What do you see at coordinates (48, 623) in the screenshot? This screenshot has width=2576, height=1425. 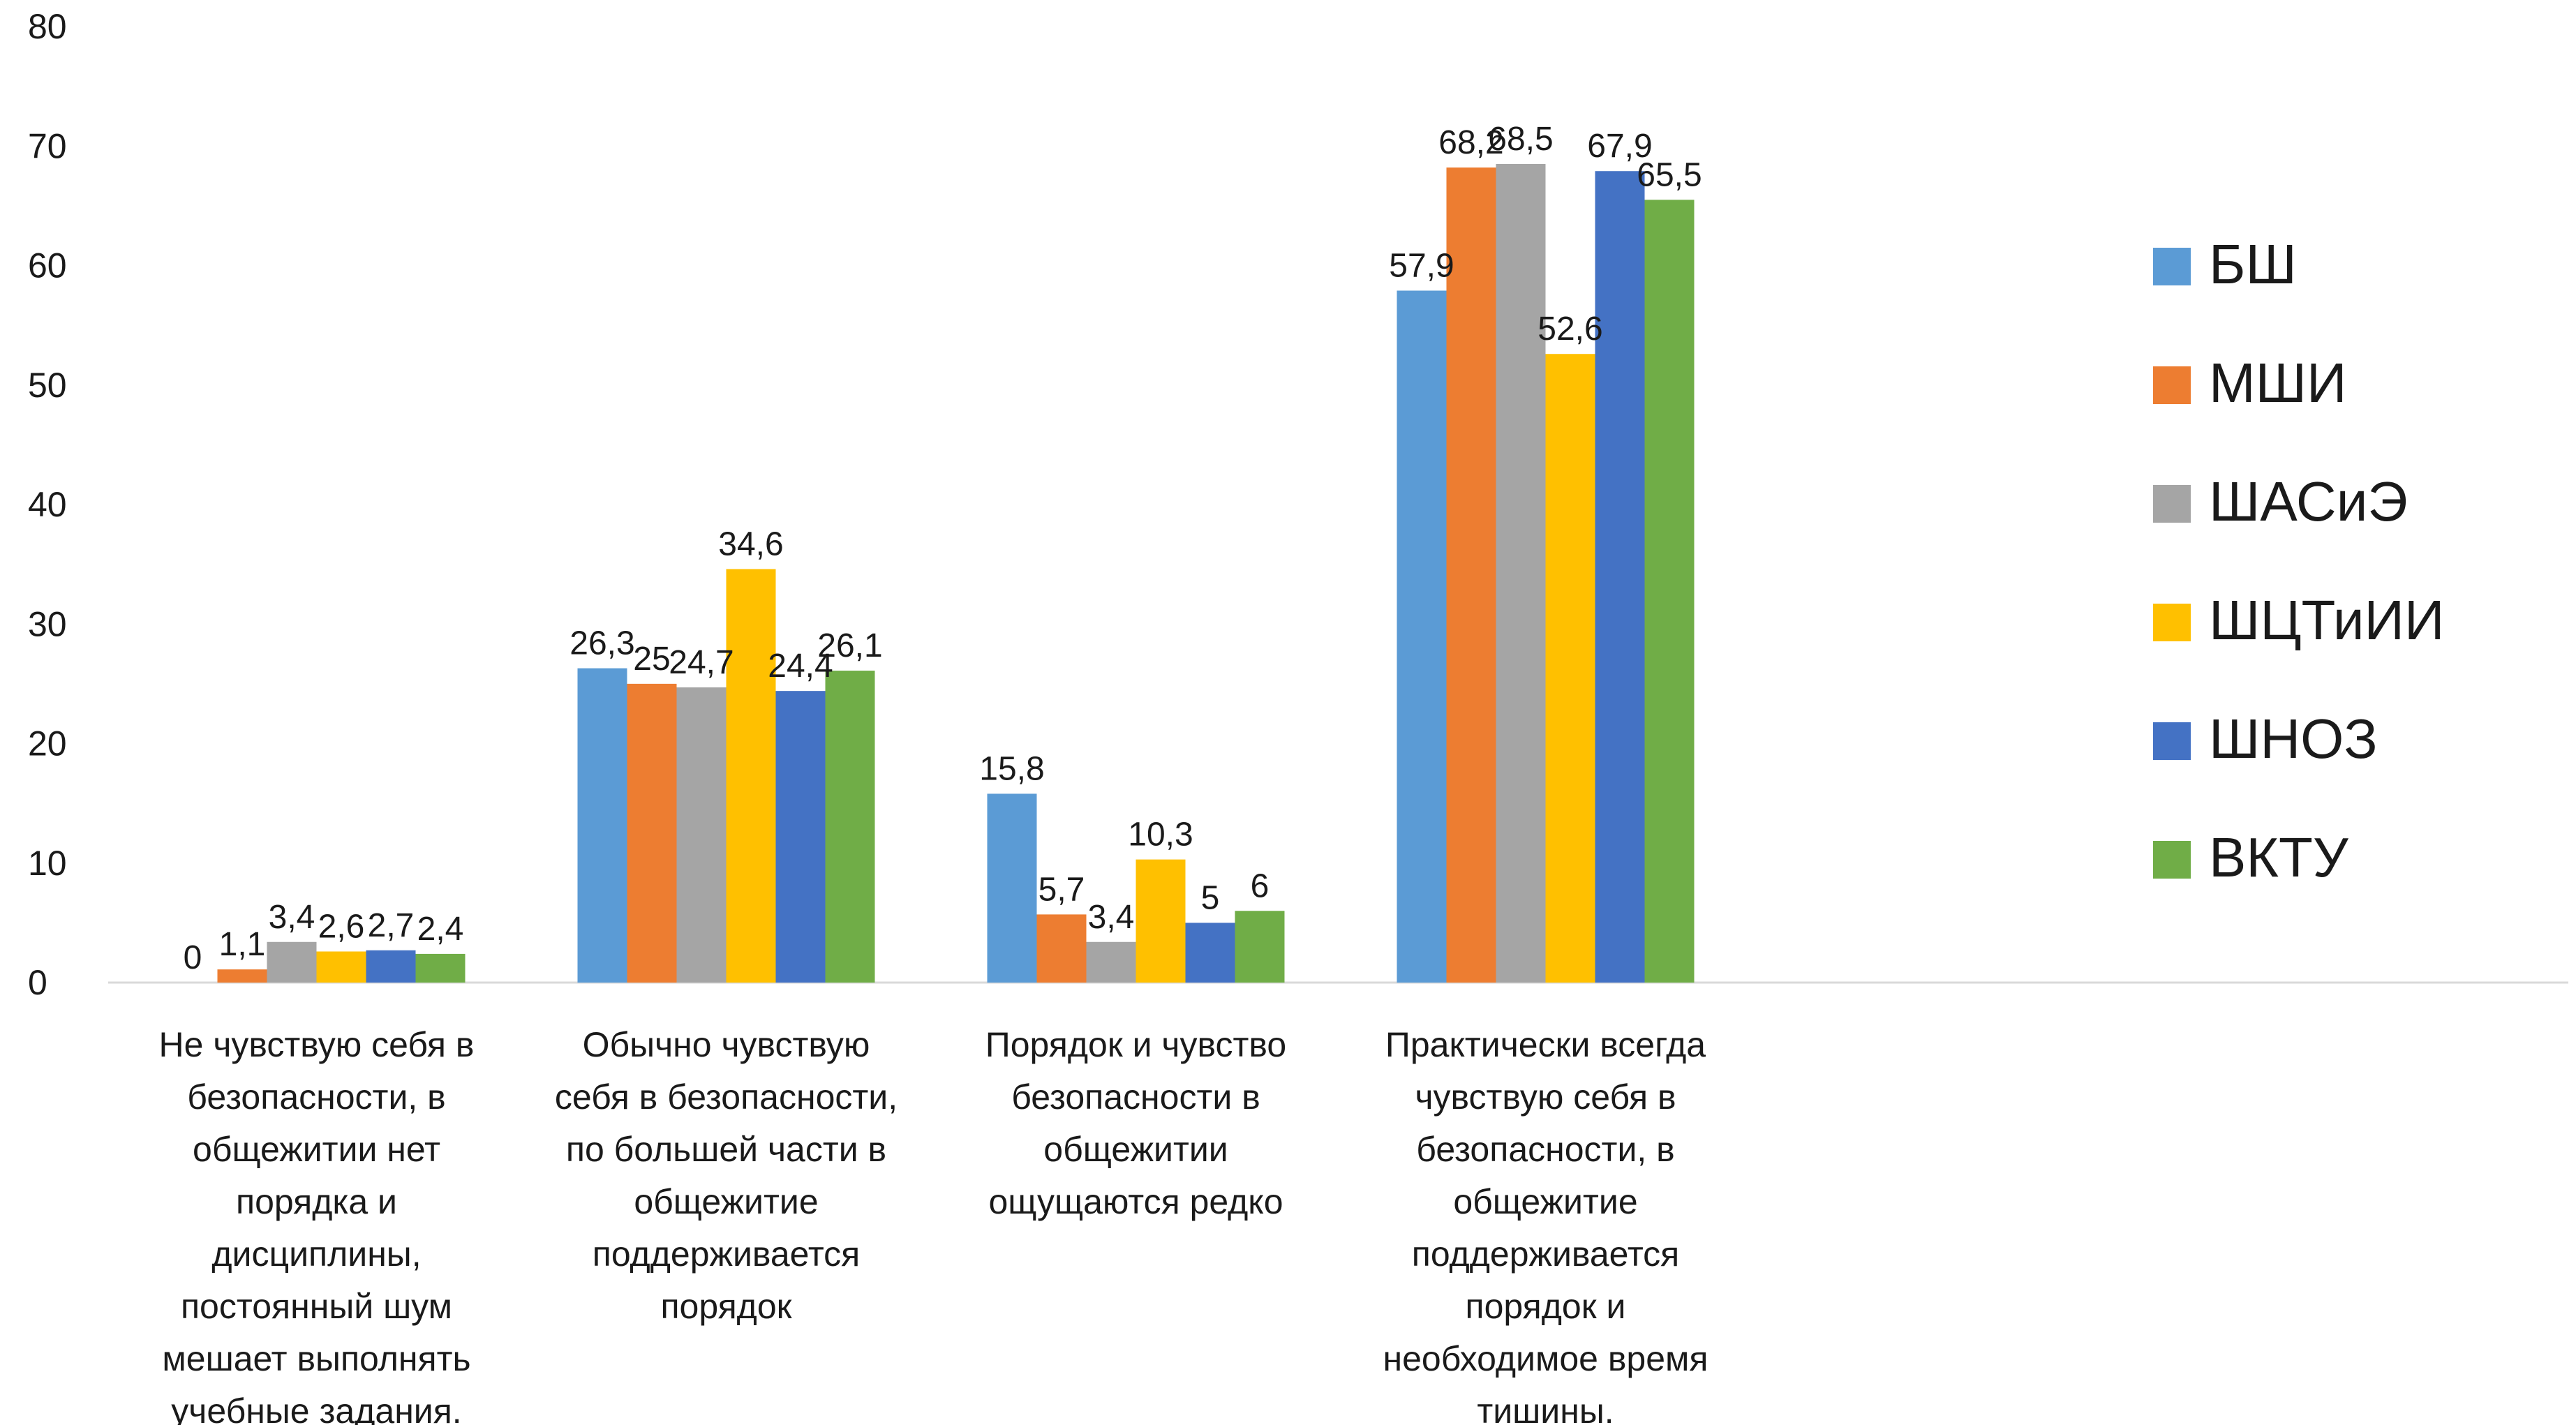 I see `y-tick-label: 30` at bounding box center [48, 623].